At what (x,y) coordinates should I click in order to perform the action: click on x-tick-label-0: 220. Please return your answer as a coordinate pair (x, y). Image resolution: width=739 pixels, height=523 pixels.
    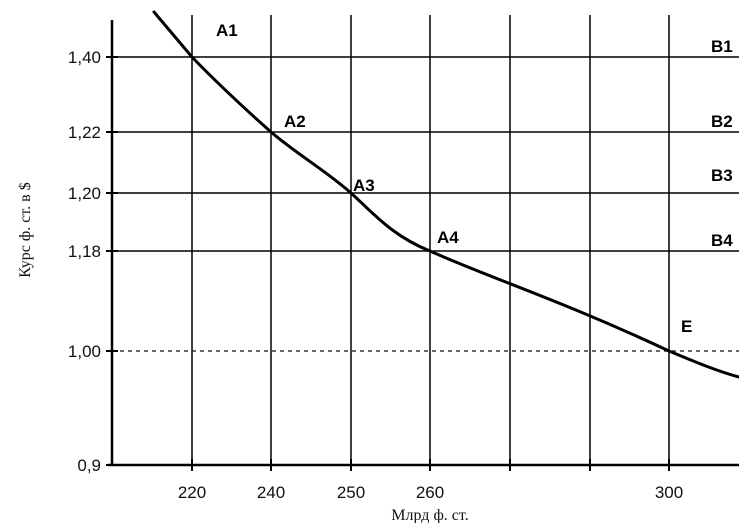
    Looking at the image, I should click on (192, 492).